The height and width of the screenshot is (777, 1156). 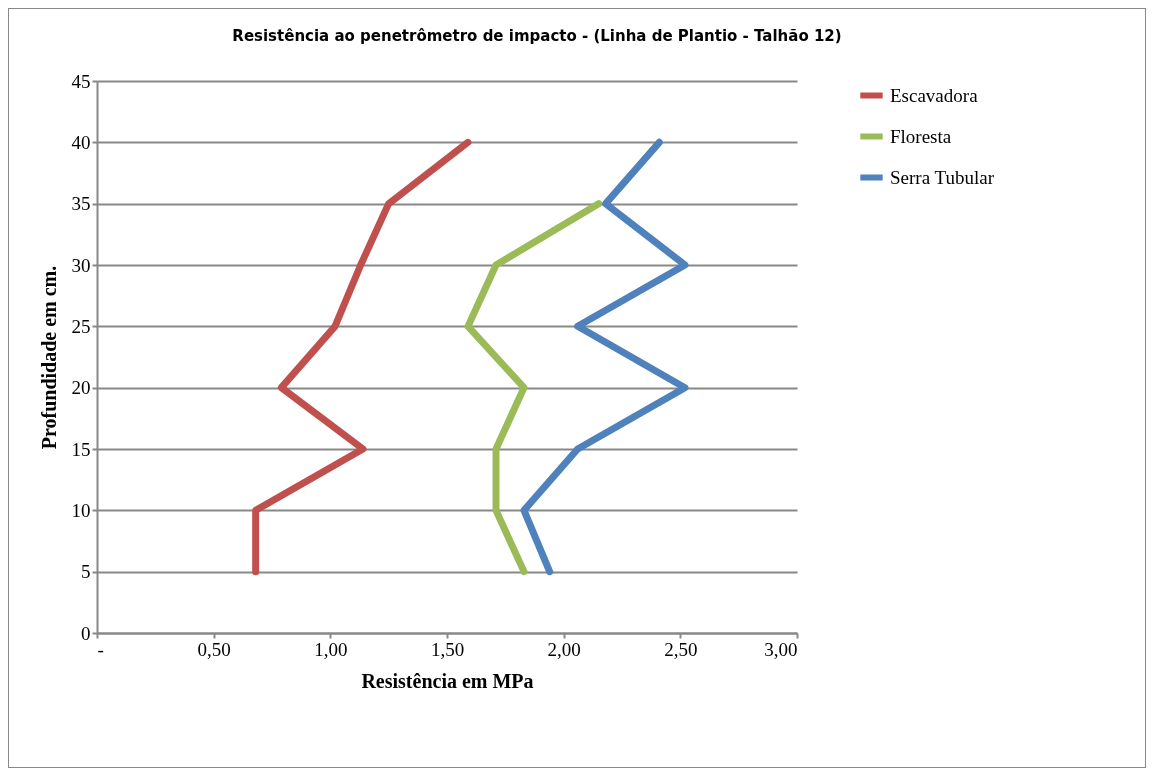 What do you see at coordinates (921, 136) in the screenshot?
I see `legend-label: Floresta` at bounding box center [921, 136].